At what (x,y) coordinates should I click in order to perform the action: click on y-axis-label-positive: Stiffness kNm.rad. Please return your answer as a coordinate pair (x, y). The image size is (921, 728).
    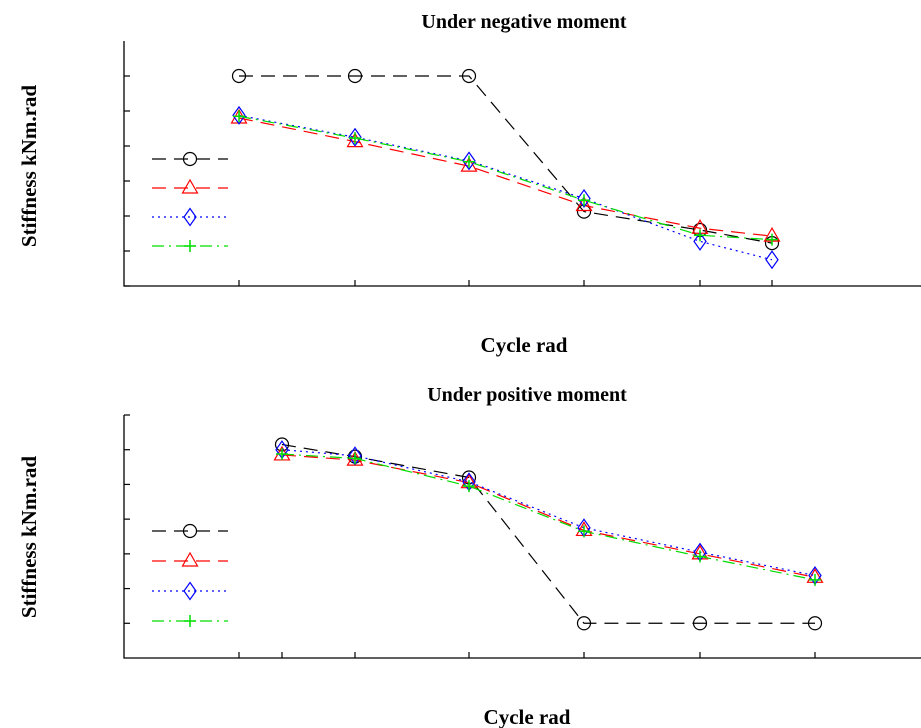
    Looking at the image, I should click on (29, 537).